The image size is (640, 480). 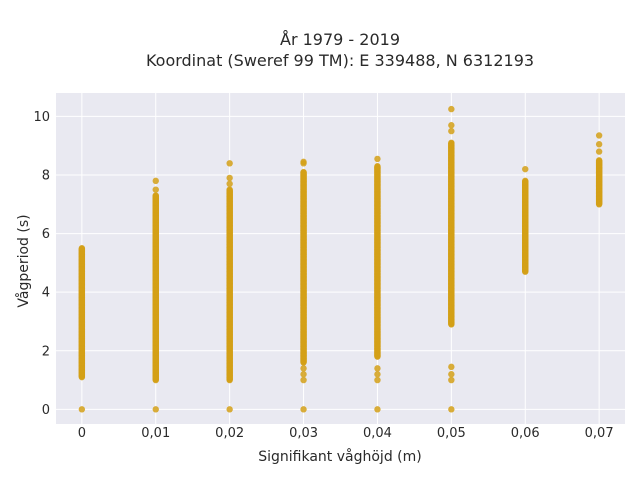 What do you see at coordinates (46, 293) in the screenshot?
I see `y-tick-label: 4` at bounding box center [46, 293].